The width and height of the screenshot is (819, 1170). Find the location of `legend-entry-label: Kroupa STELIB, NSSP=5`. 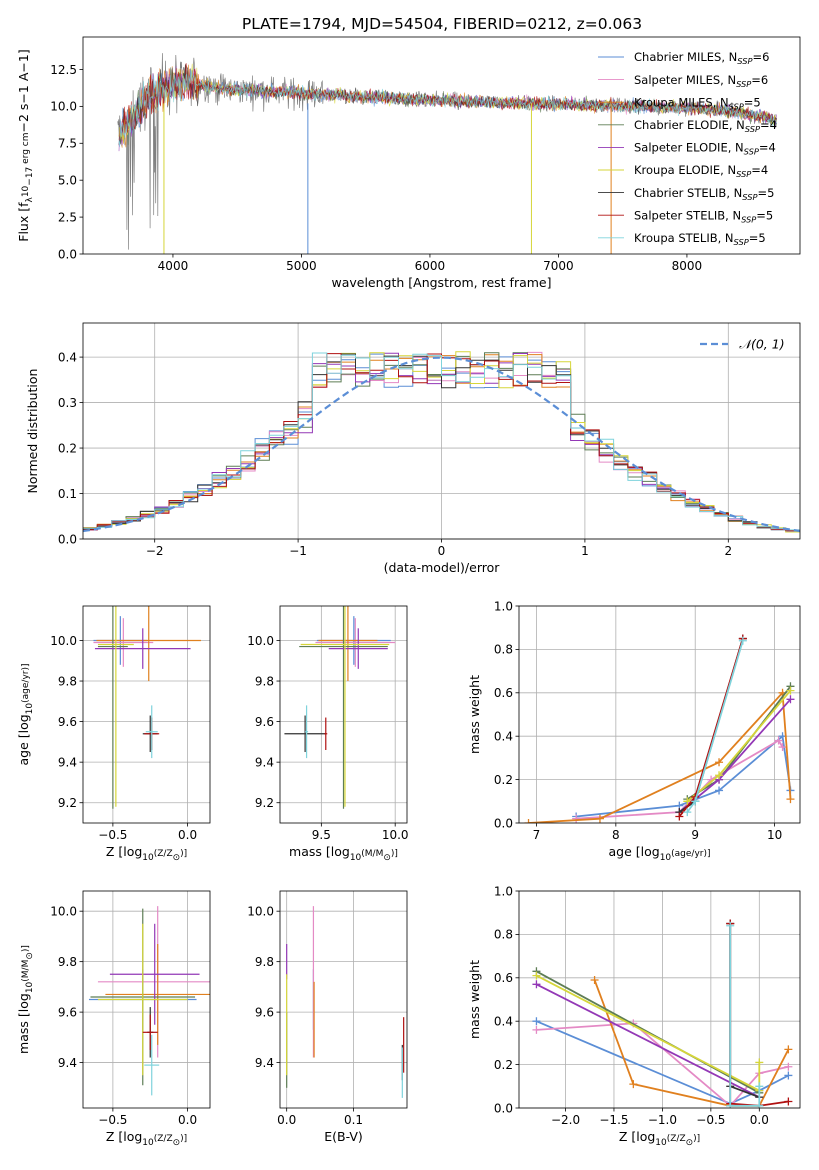

legend-entry-label: Kroupa STELIB, NSSP=5 is located at coordinates (700, 239).